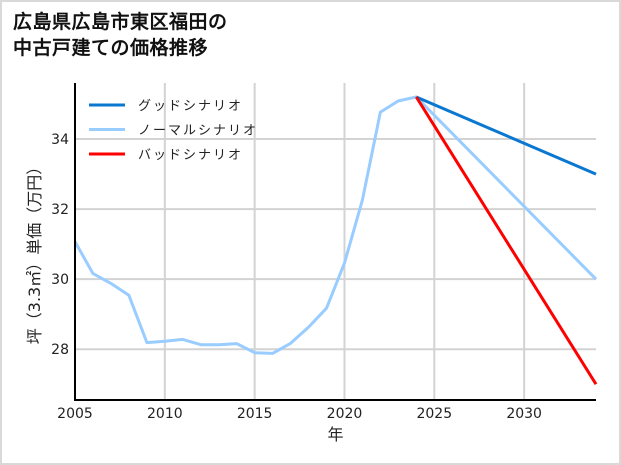 The image size is (621, 465). Describe the element at coordinates (255, 414) in the screenshot. I see `x-tick-label: 2015` at that location.